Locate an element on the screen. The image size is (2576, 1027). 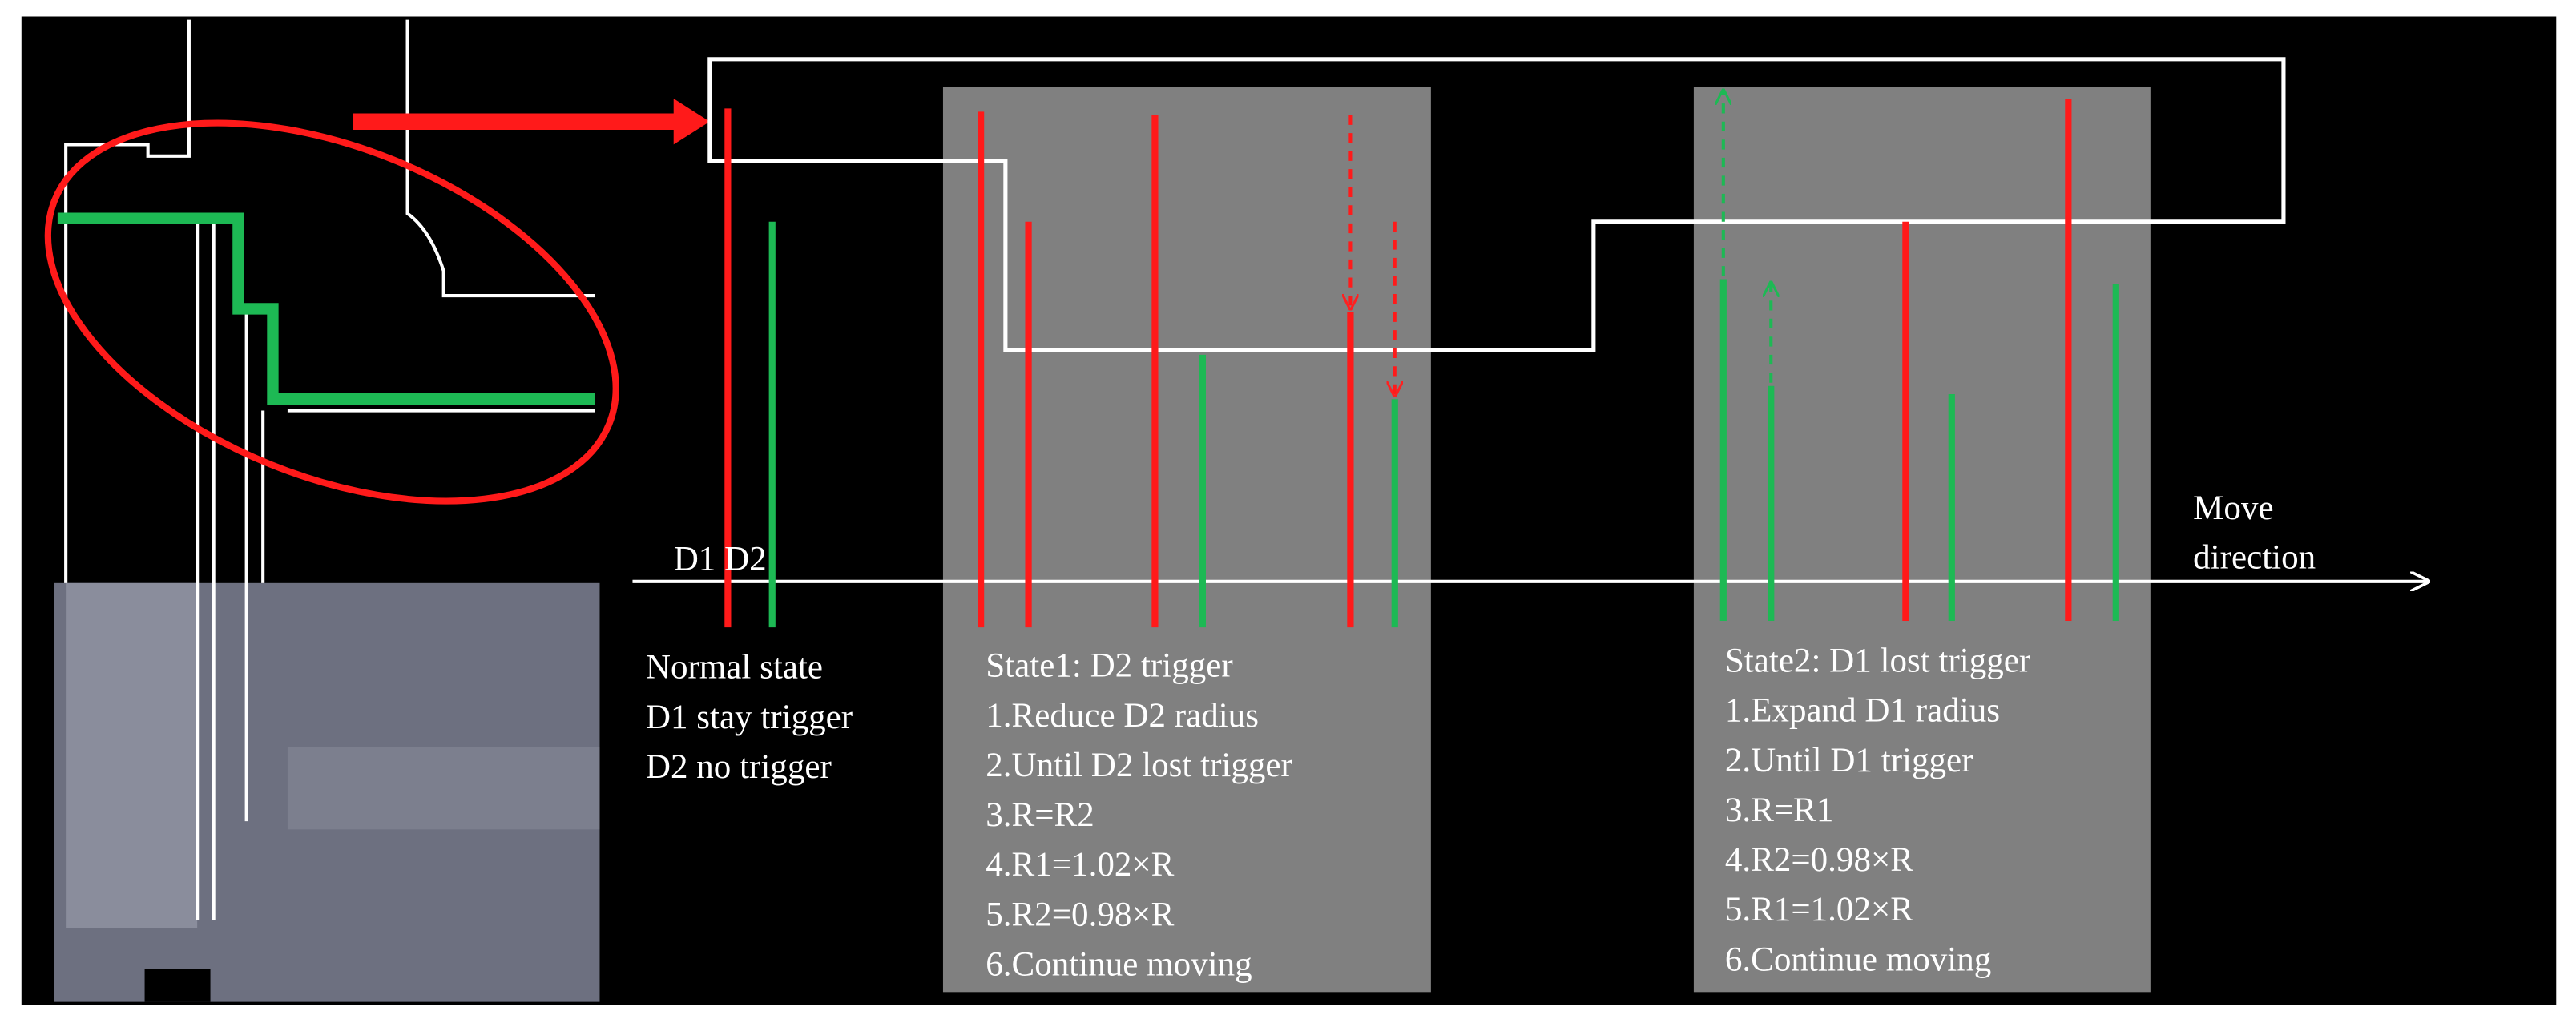
state2-text: 4.R2=0.98×R is located at coordinates (1819, 860).